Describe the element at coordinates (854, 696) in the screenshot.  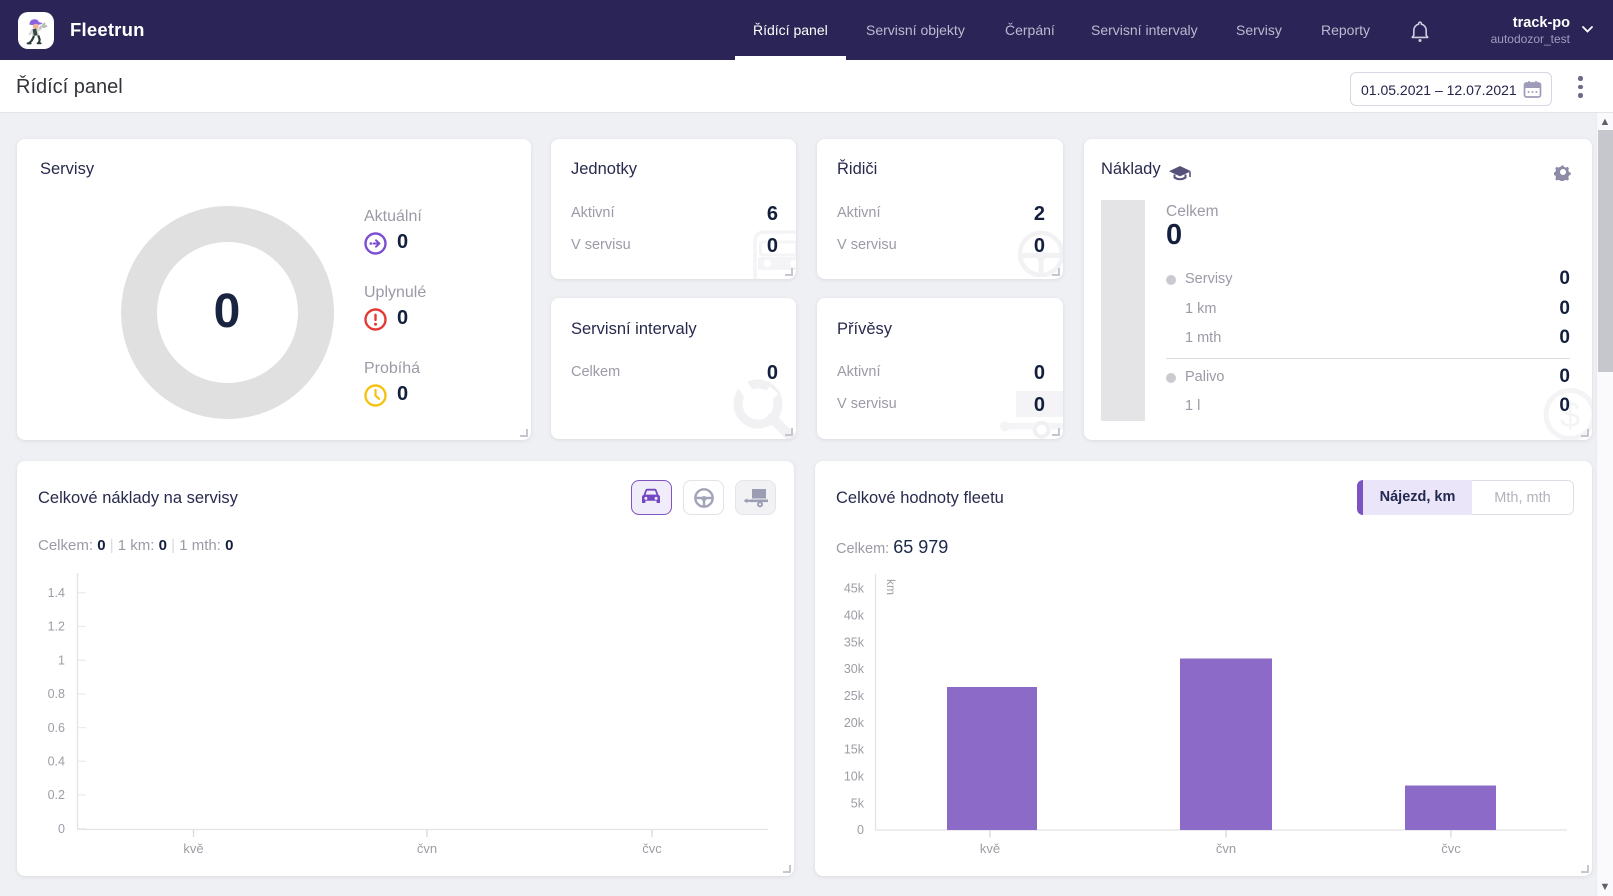
I see `svg-text: 25k` at that location.